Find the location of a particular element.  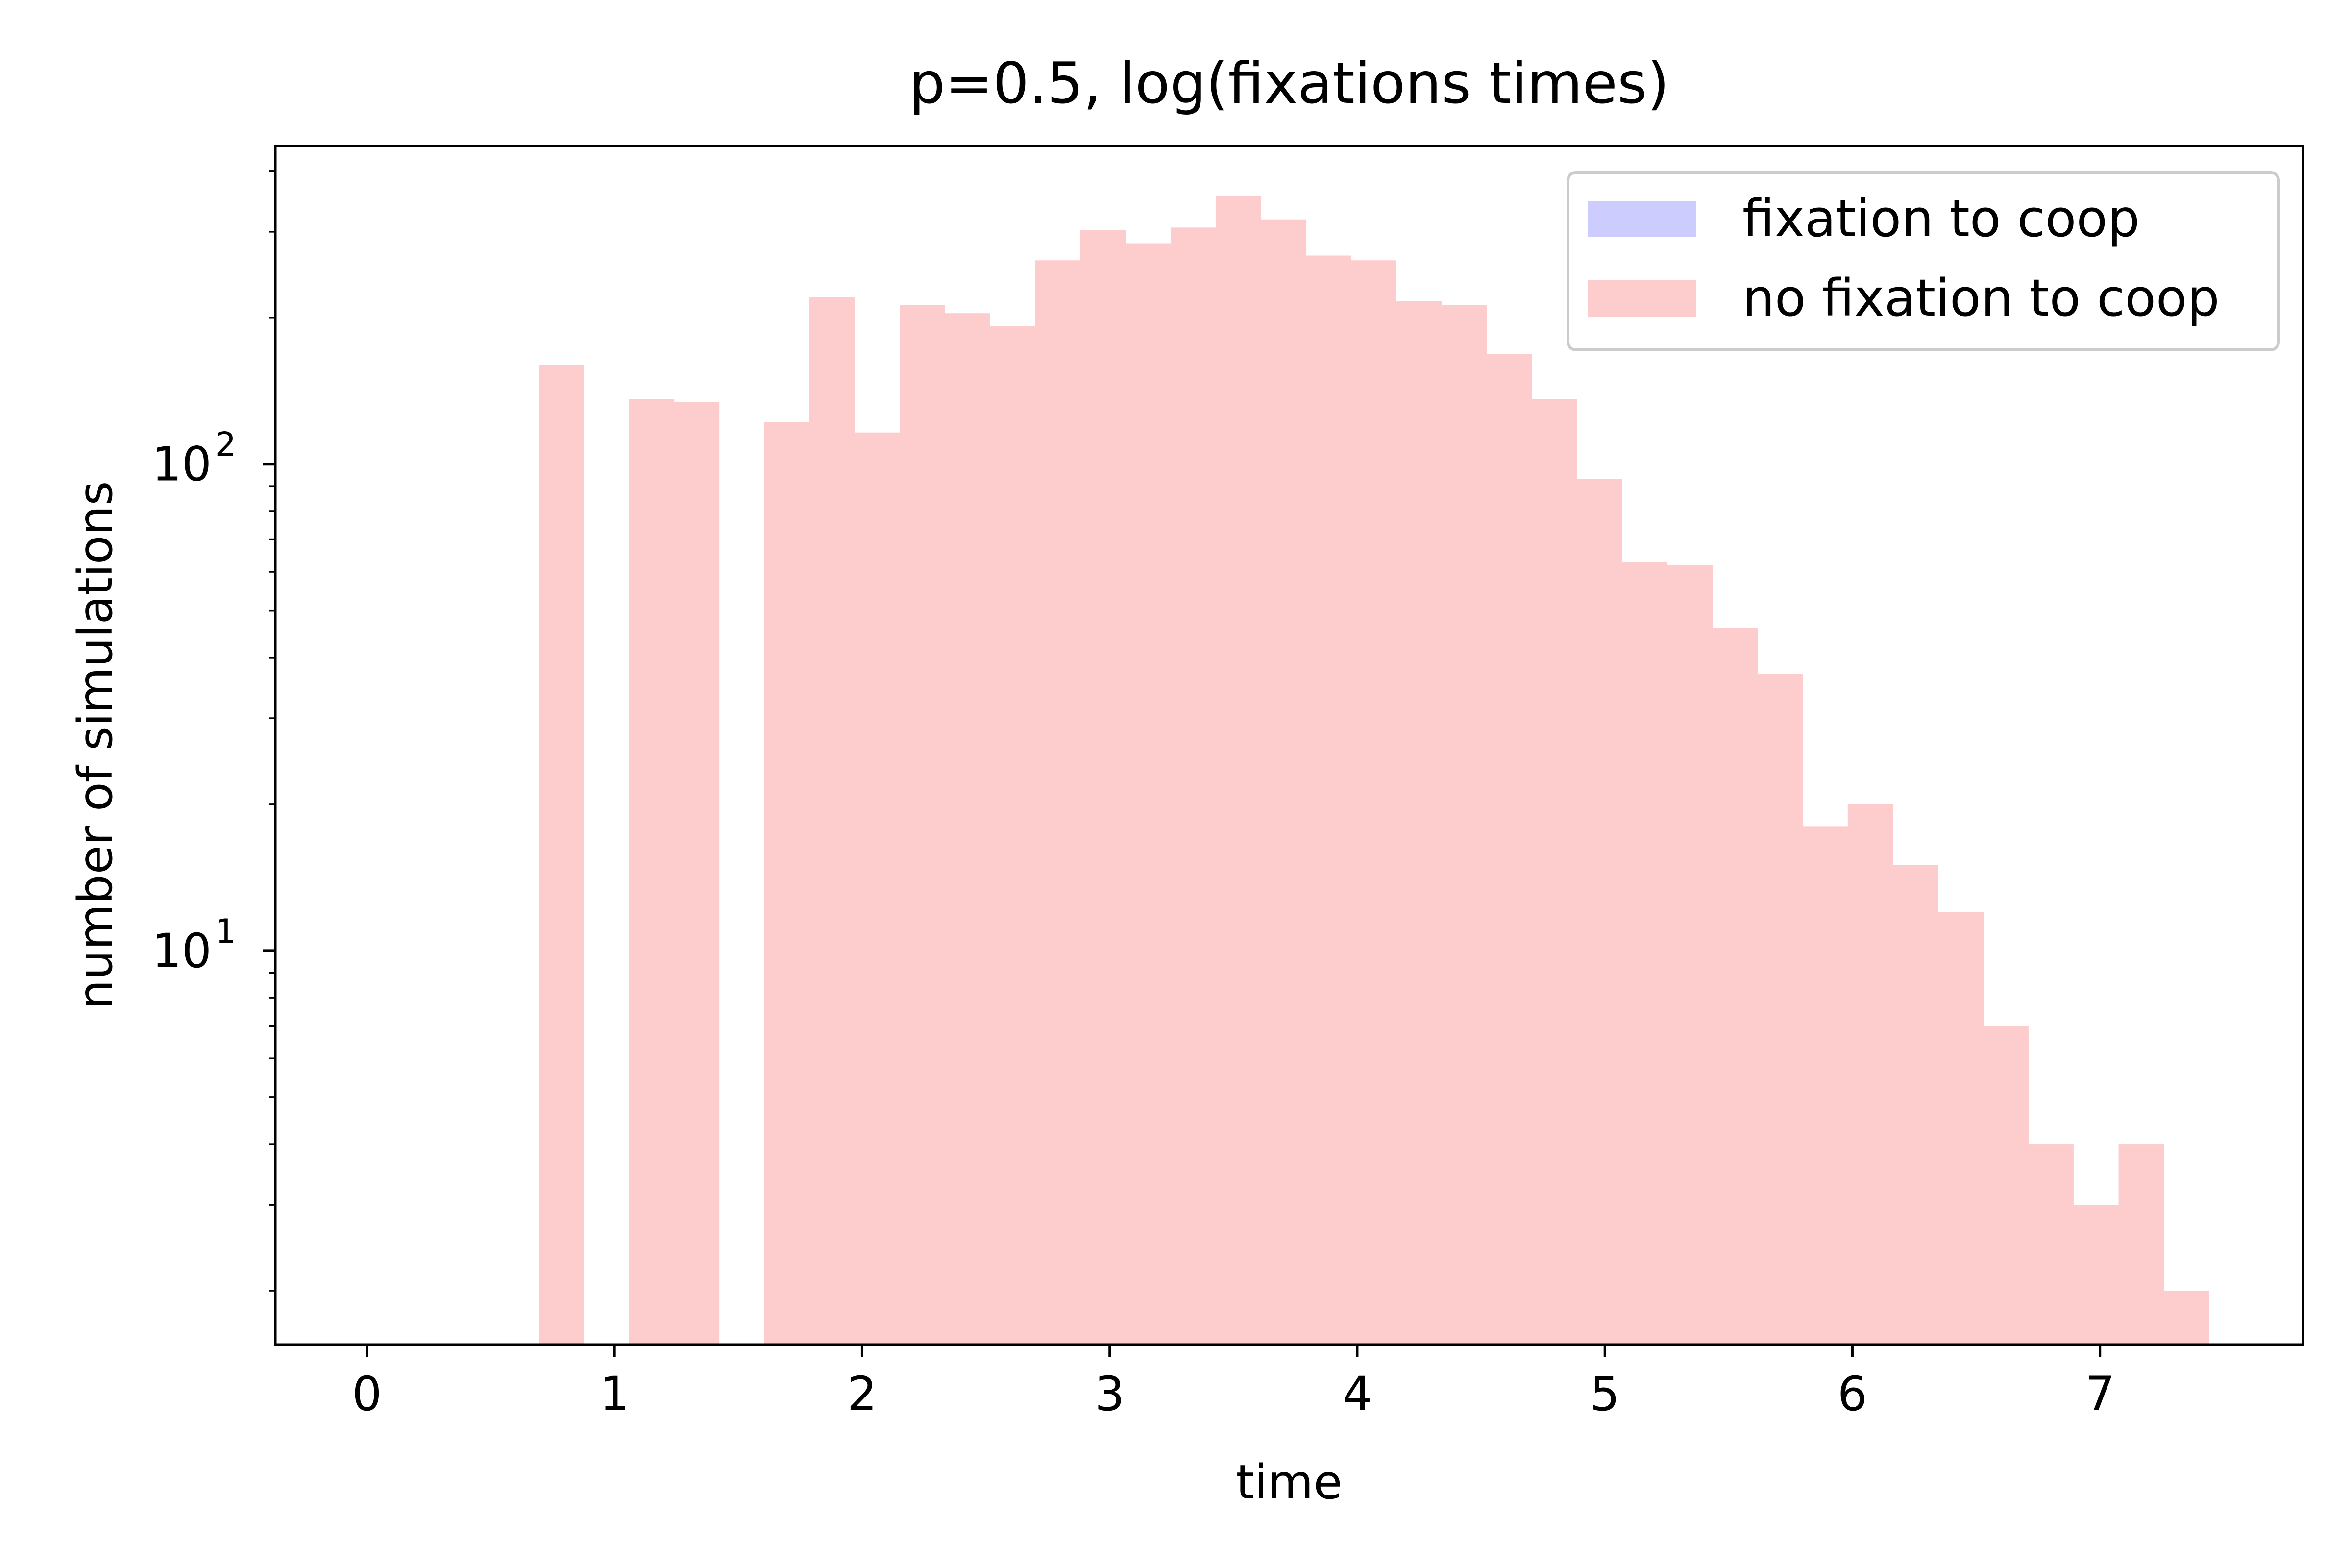

x-axis-label: time is located at coordinates (1289, 1482).